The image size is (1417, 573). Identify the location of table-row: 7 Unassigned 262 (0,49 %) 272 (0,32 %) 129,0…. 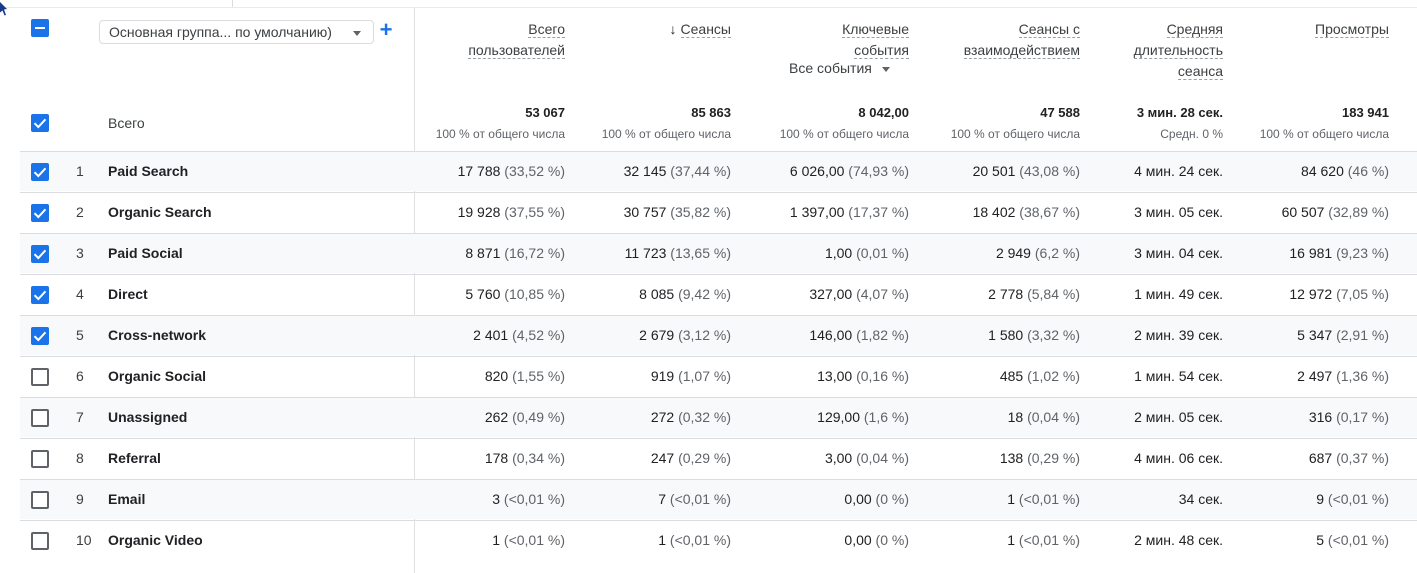
(718, 417).